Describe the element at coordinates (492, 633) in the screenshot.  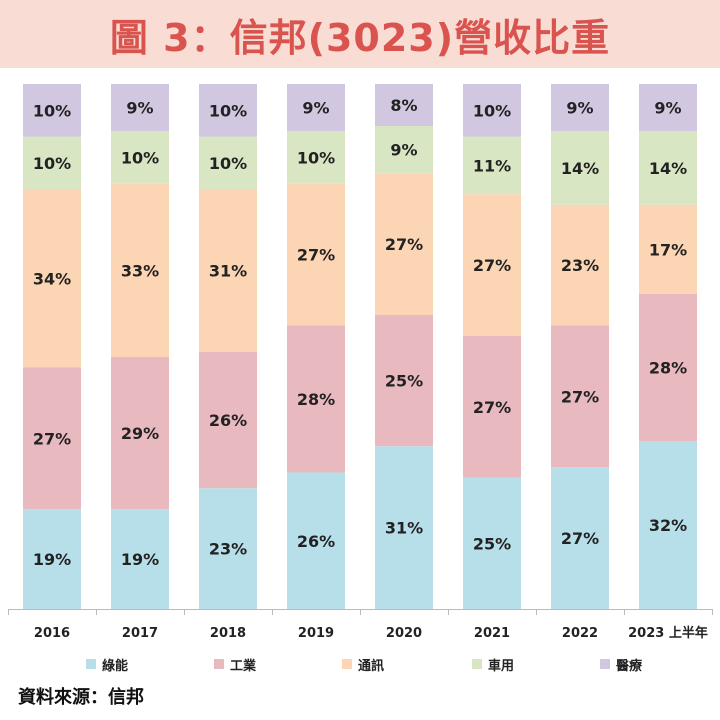
I see `x-tick-label: 2021` at that location.